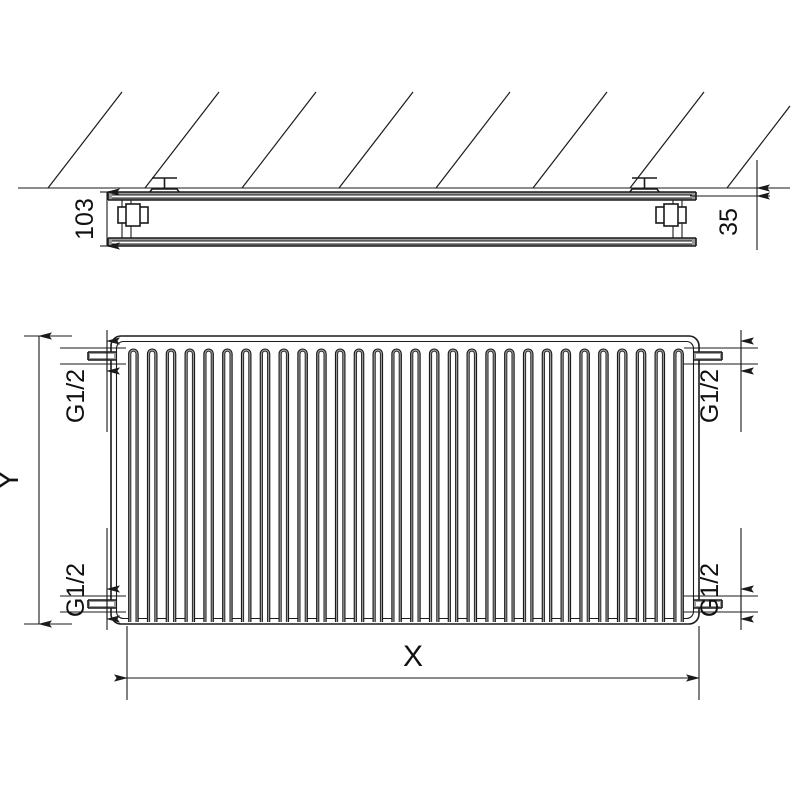  What do you see at coordinates (402, 219) in the screenshot?
I see `radiator-section-body` at bounding box center [402, 219].